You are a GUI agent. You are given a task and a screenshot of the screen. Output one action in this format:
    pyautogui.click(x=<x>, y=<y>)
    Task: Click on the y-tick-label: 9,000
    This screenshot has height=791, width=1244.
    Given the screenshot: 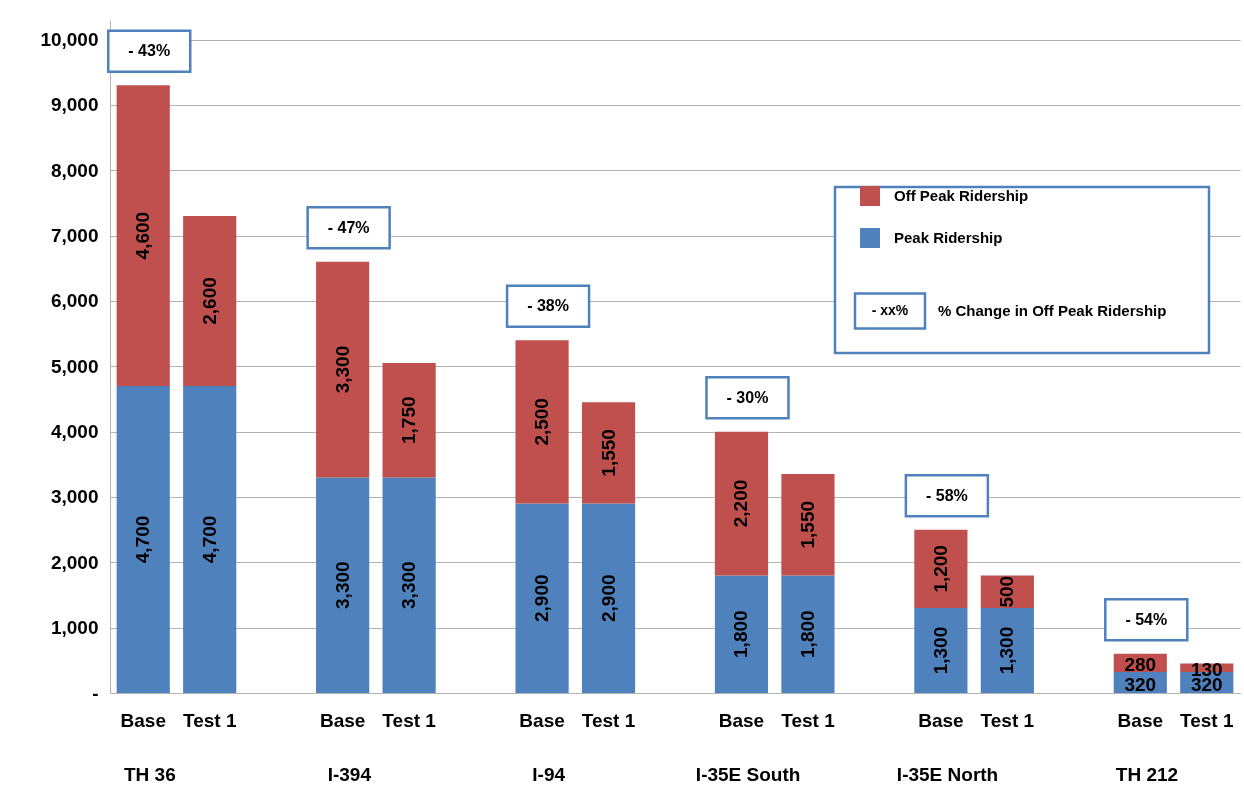 What is the action you would take?
    pyautogui.click(x=74, y=105)
    